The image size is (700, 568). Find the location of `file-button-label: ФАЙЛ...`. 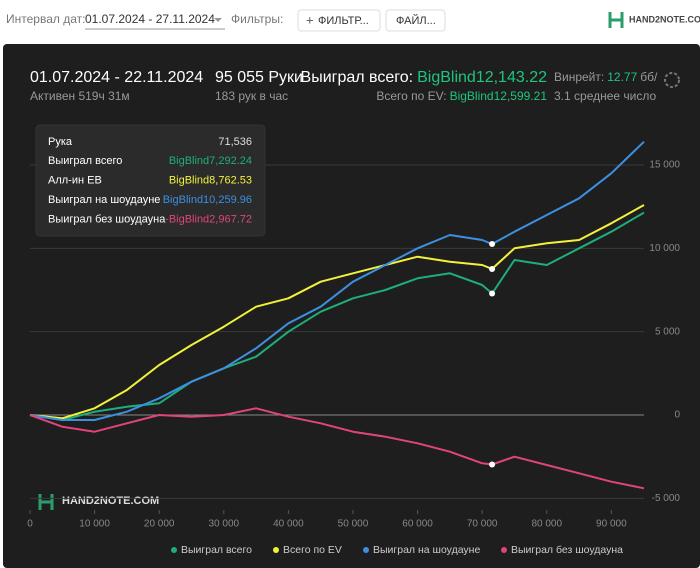

file-button-label: ФАЙЛ... is located at coordinates (416, 20).